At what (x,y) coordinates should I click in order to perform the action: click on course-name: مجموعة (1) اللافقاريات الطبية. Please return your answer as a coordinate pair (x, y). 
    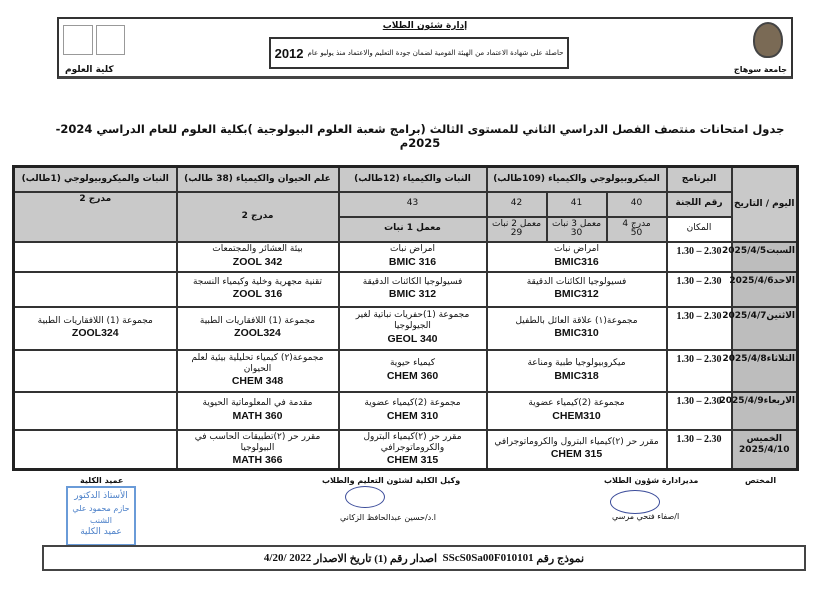
    Looking at the image, I should click on (257, 320).